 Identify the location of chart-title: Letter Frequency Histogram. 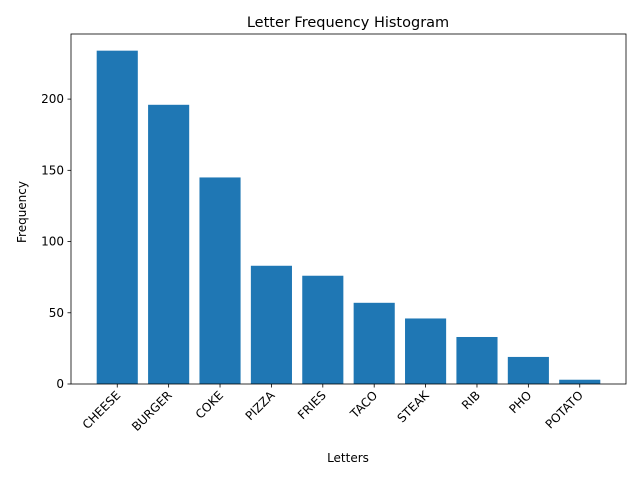
(348, 23).